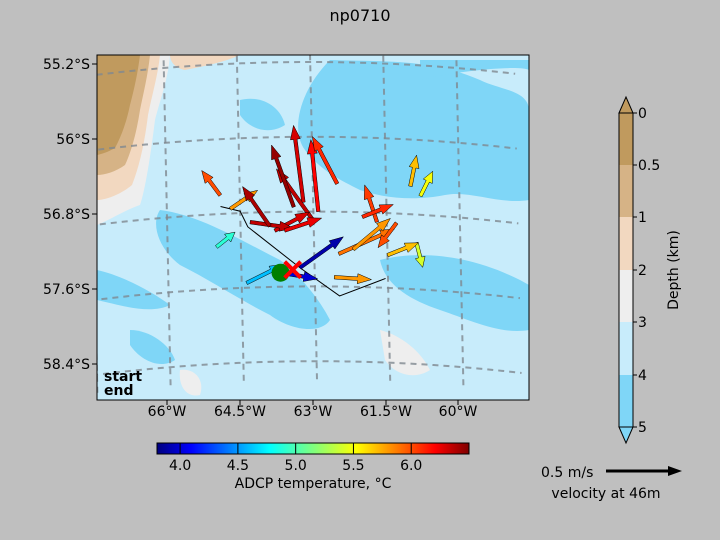 This screenshot has width=720, height=540. Describe the element at coordinates (605, 494) in the screenshot. I see `scale-depth-label: velocity at 46m` at that location.